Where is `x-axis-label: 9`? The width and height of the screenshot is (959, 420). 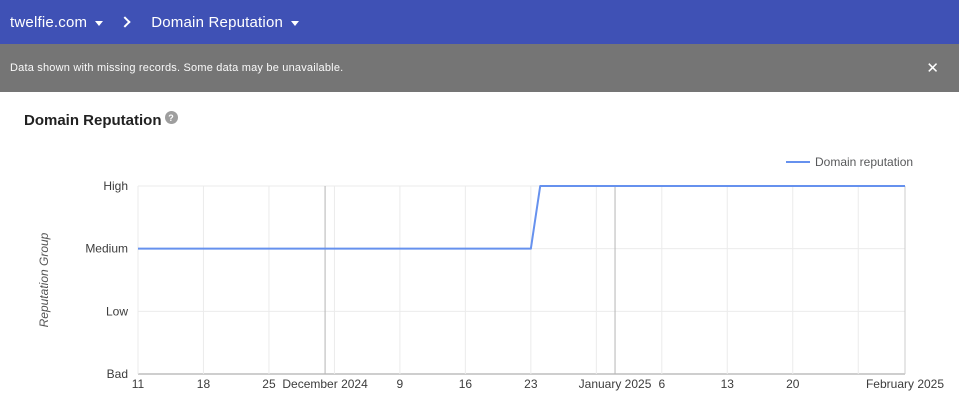 x-axis-label: 9 is located at coordinates (400, 384).